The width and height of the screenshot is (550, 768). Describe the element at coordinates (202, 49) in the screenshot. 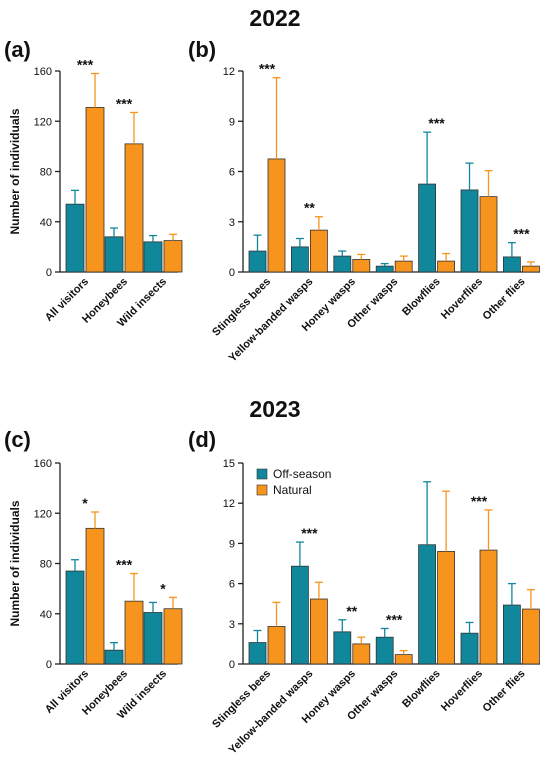

I see `panel-label: (b)` at that location.